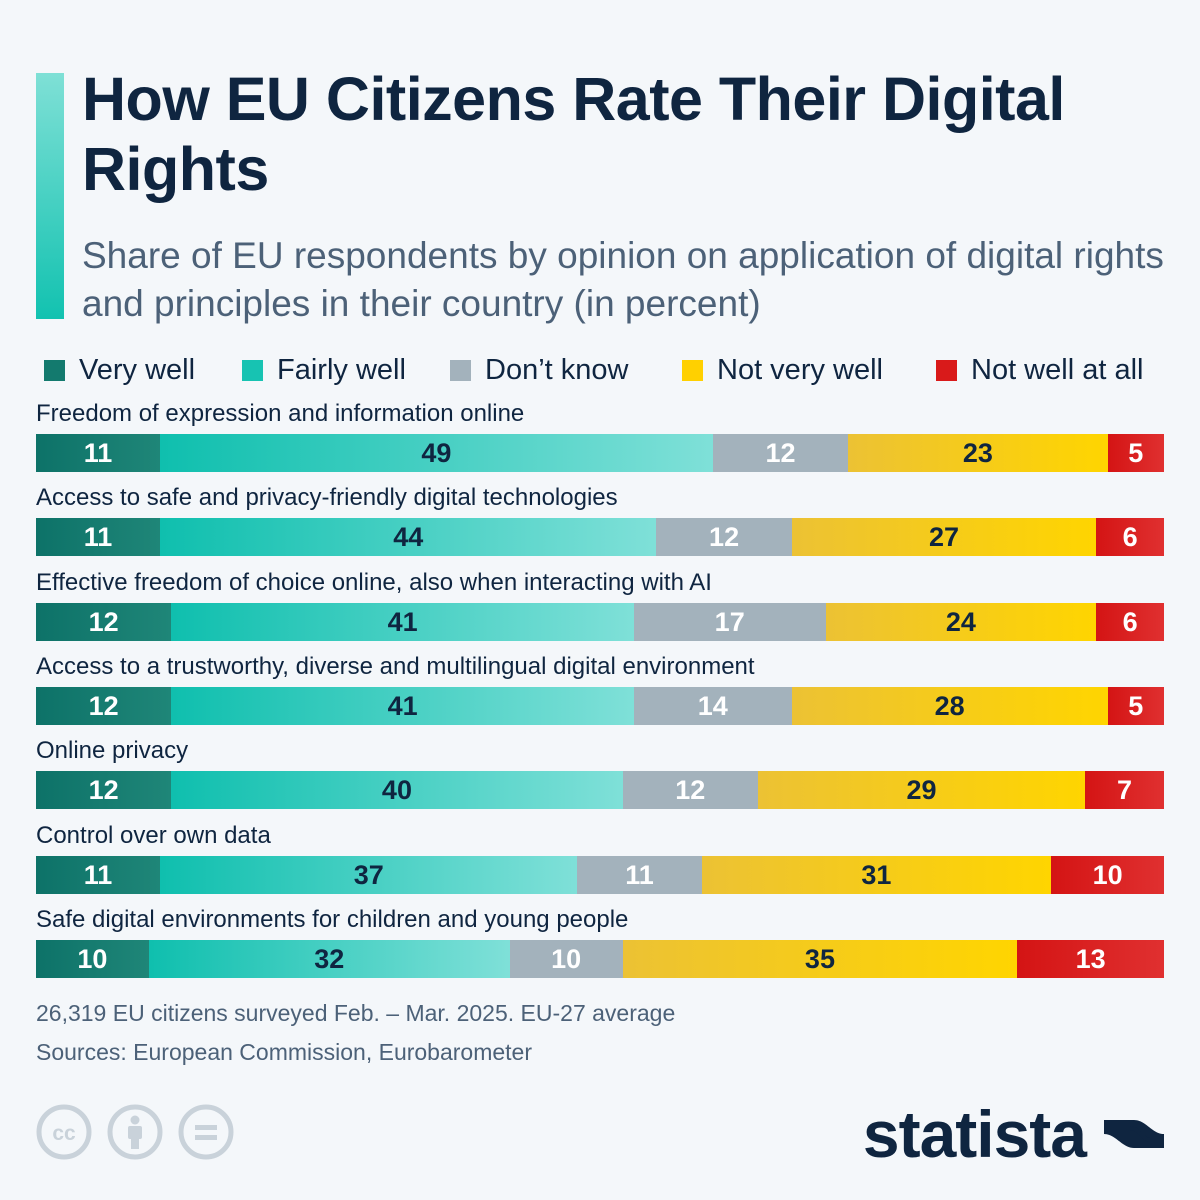  I want to click on stacked-bar: 11 49 12 23 5, so click(600, 453).